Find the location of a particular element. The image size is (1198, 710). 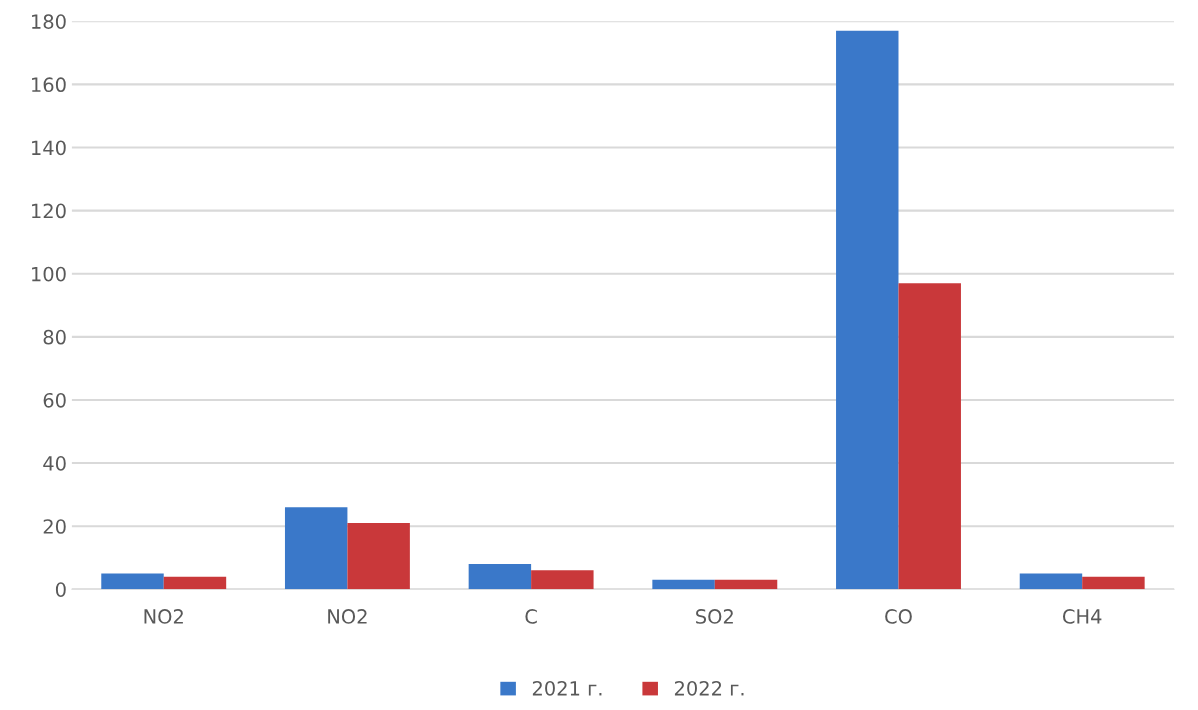

y-tick-label: 80 is located at coordinates (54, 337).